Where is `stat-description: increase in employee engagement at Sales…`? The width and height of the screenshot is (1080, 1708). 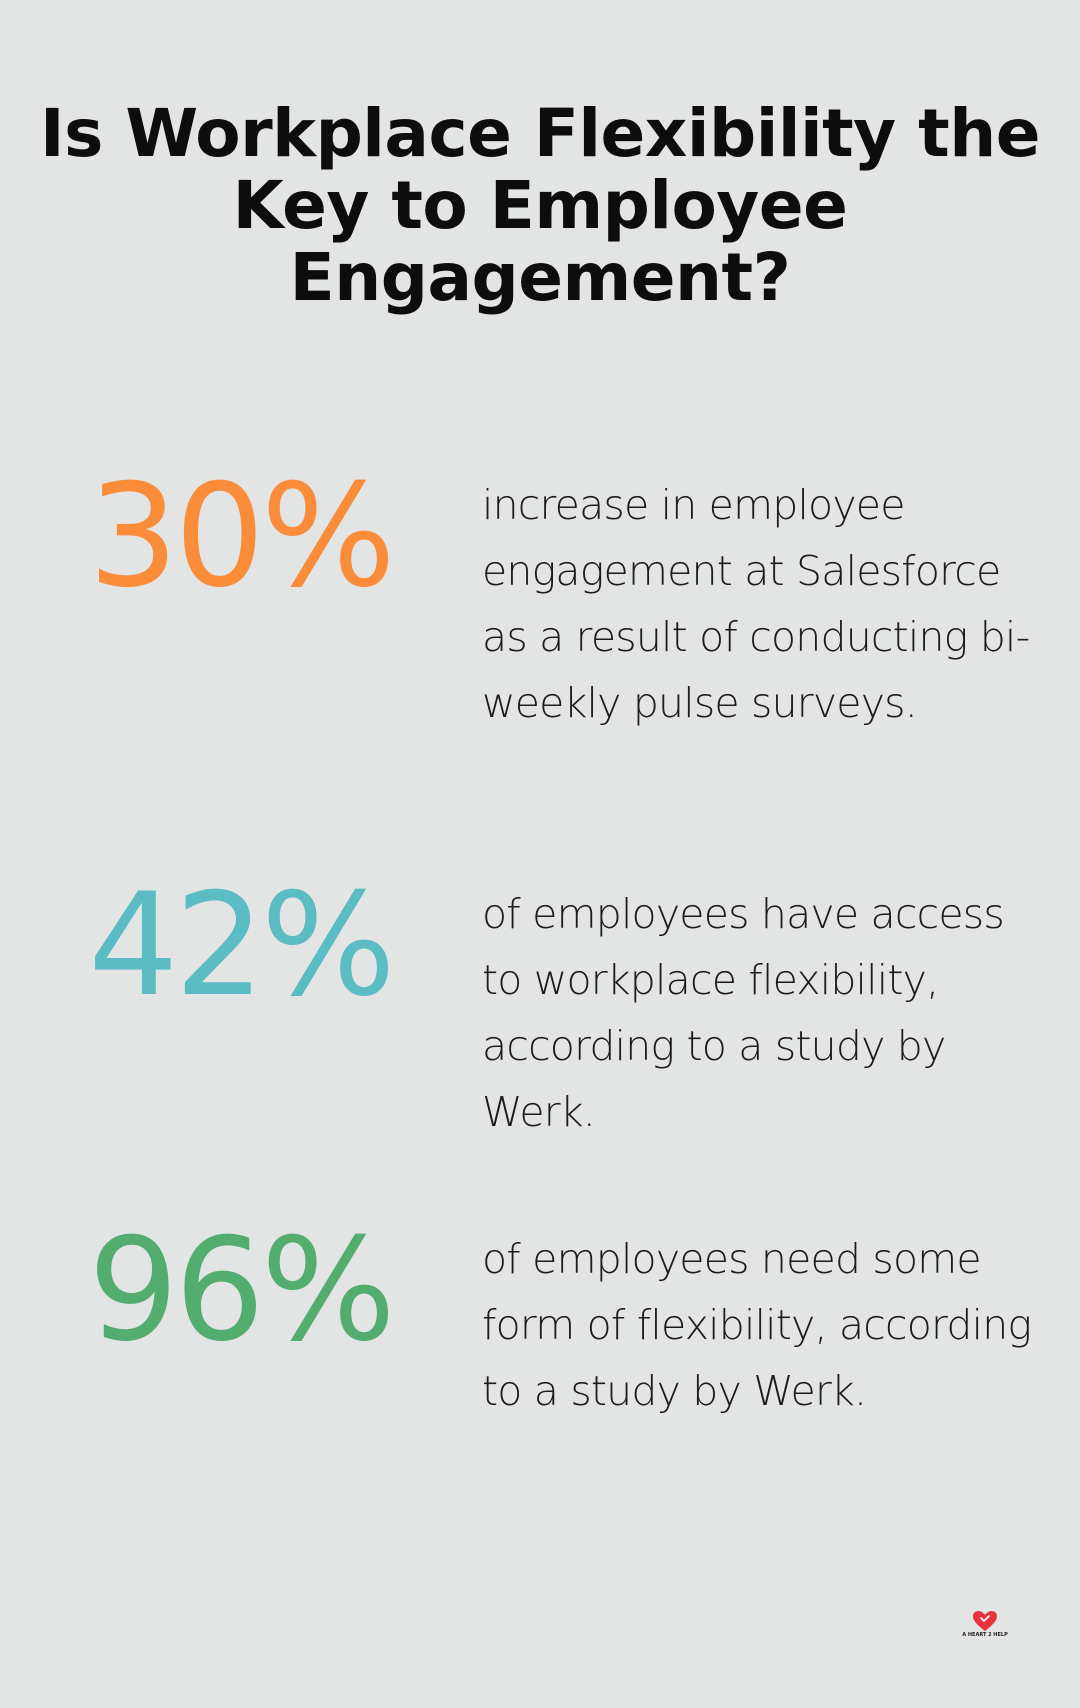 stat-description: increase in employee engagement at Sales… is located at coordinates (756, 604).